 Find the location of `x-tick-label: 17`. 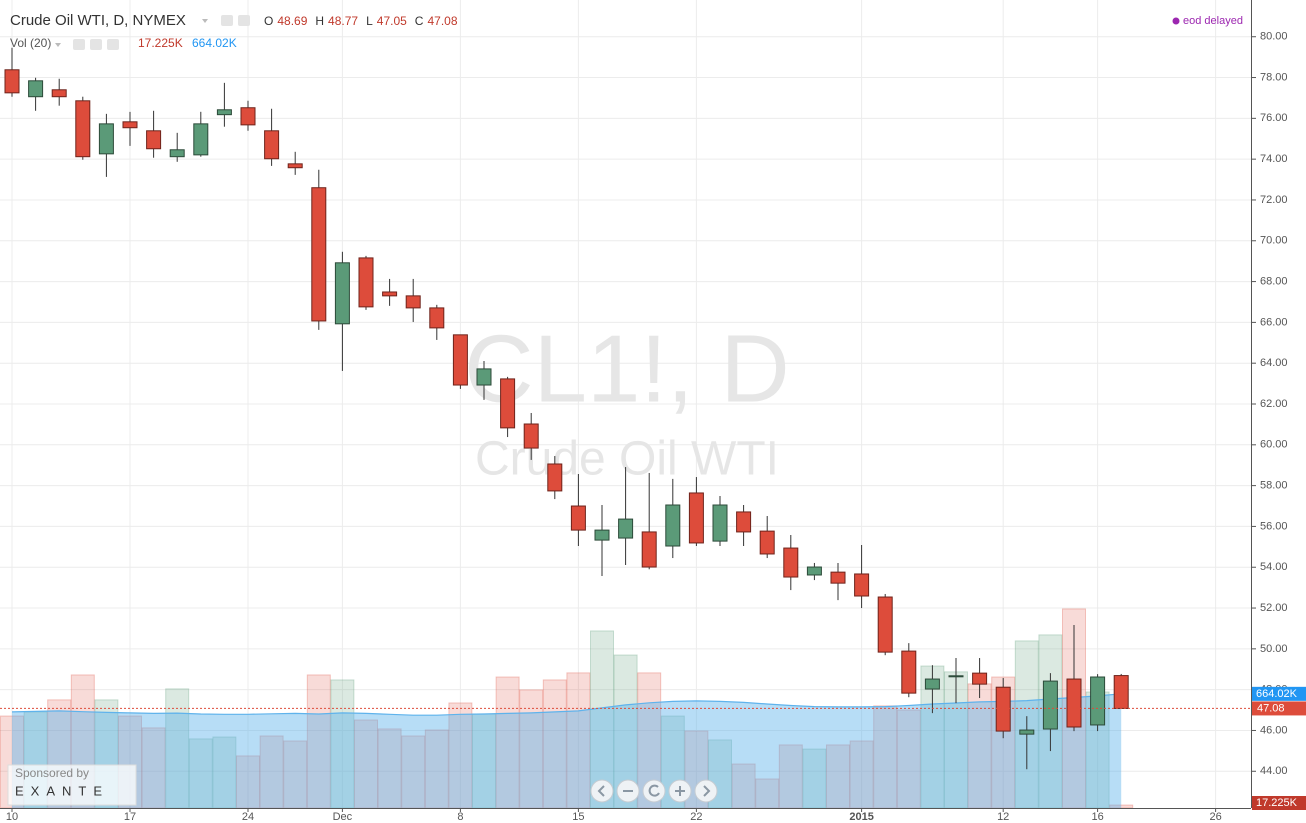

x-tick-label: 17 is located at coordinates (130, 817).